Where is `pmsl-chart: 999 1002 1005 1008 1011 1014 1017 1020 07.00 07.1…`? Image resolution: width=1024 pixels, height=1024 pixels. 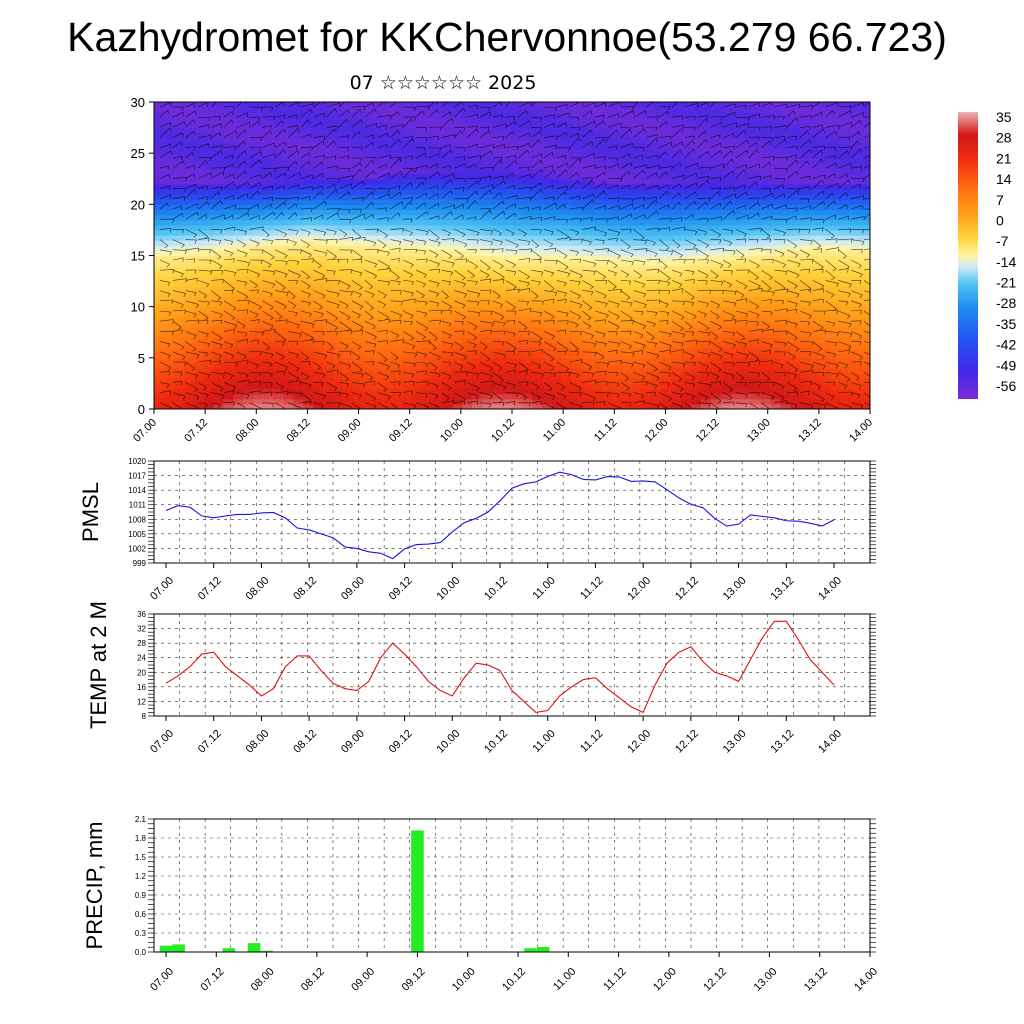
pmsl-chart: 999 1002 1005 1008 1011 1014 1017 1020 07.00 07.1… is located at coordinates (477, 530).